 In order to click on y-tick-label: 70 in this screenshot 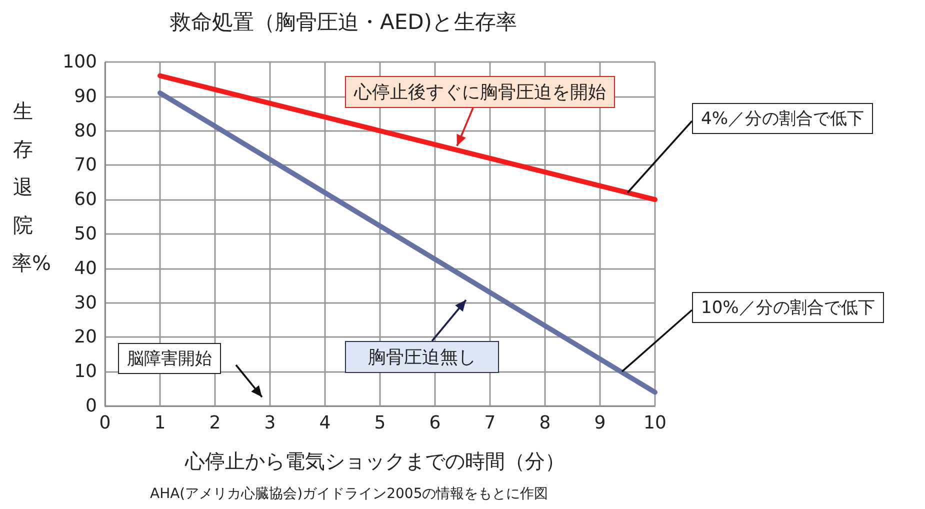, I will do `click(85, 165)`.